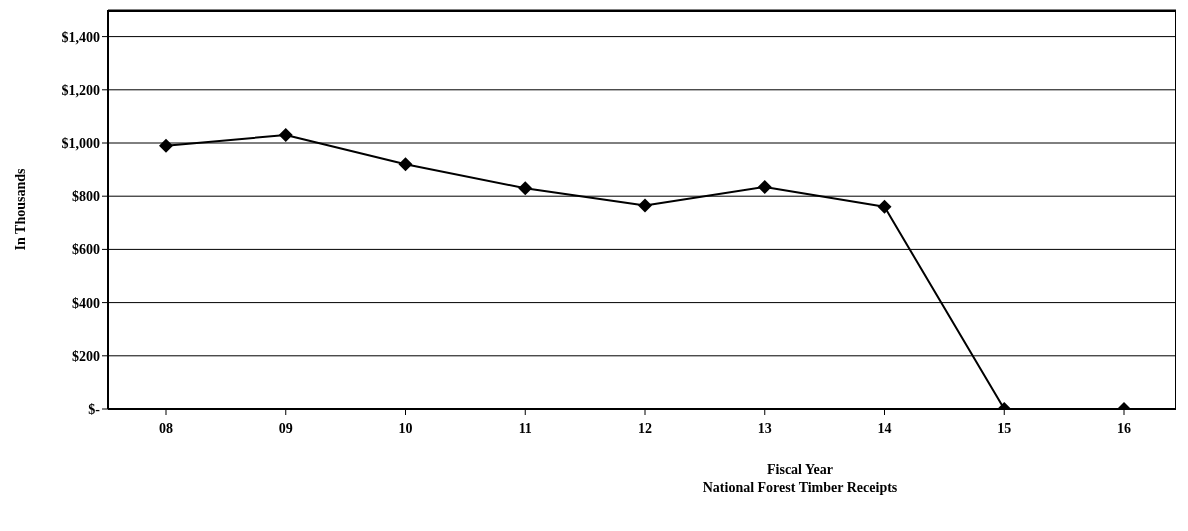 The height and width of the screenshot is (531, 1188). What do you see at coordinates (86, 197) in the screenshot?
I see `y-tick-label: $800` at bounding box center [86, 197].